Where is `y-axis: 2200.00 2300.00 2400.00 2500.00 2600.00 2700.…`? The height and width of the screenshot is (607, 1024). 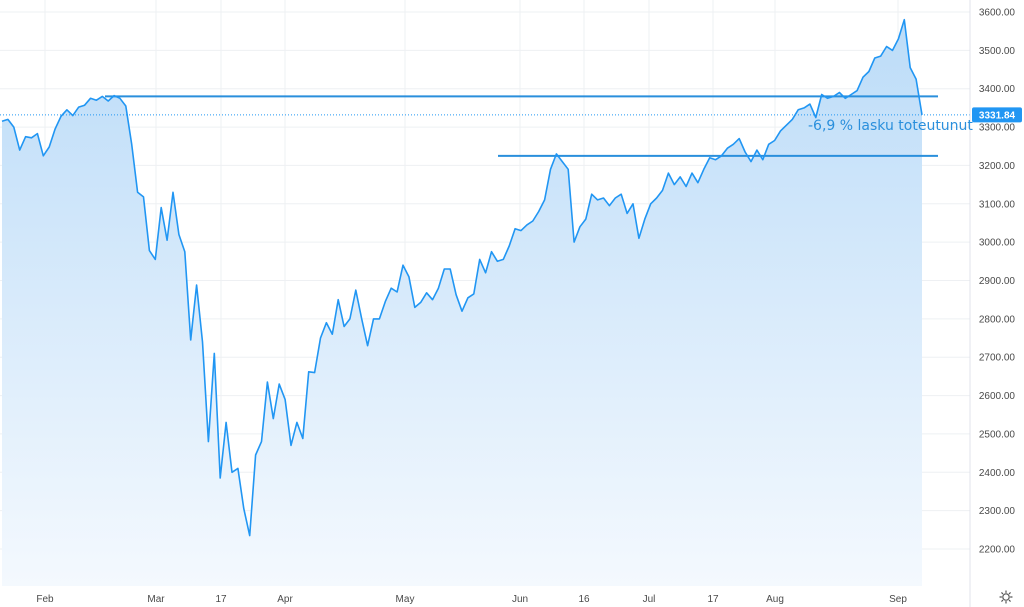
y-axis: 2200.00 2300.00 2400.00 2500.00 2600.00 2700.… is located at coordinates (997, 282).